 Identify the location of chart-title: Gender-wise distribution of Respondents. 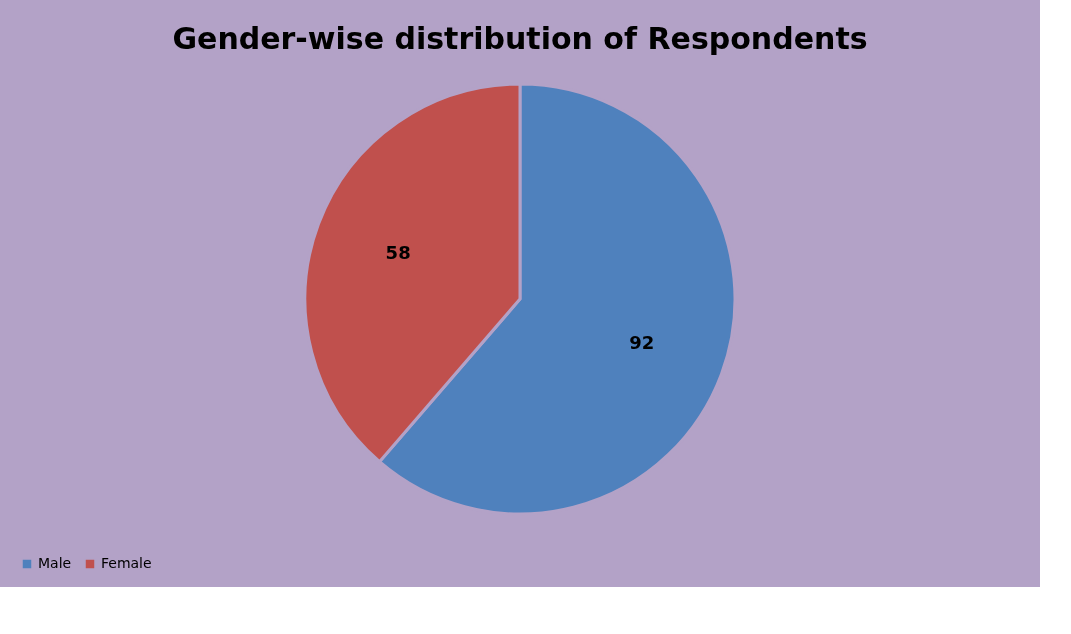
(520, 38).